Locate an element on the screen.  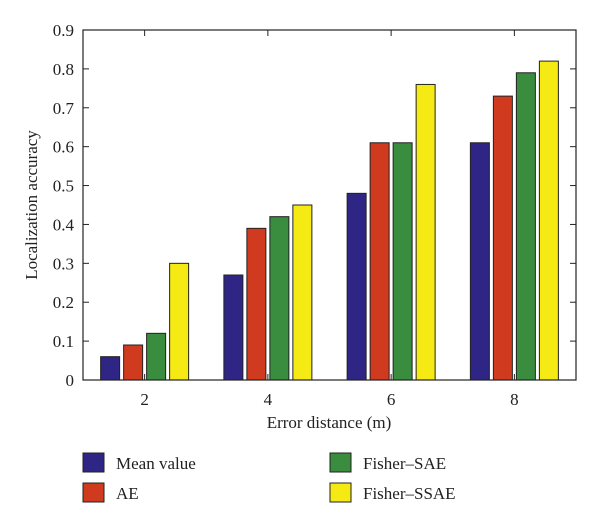
legend-item: Fisher–SSAE is located at coordinates (392, 492).